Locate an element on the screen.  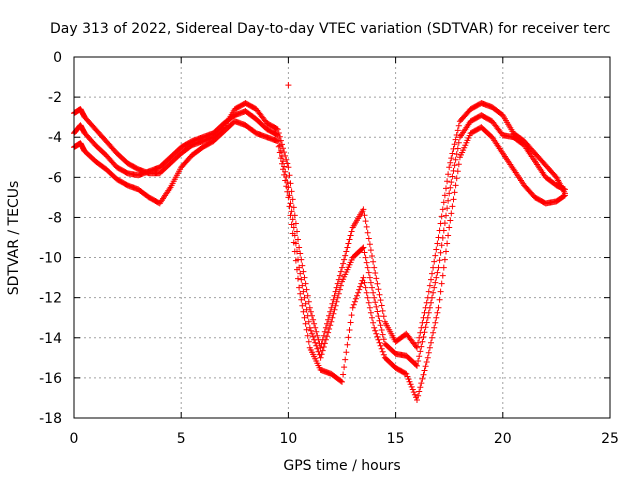
y-axis-label: SDTVAR / TECUs is located at coordinates (14, 238).